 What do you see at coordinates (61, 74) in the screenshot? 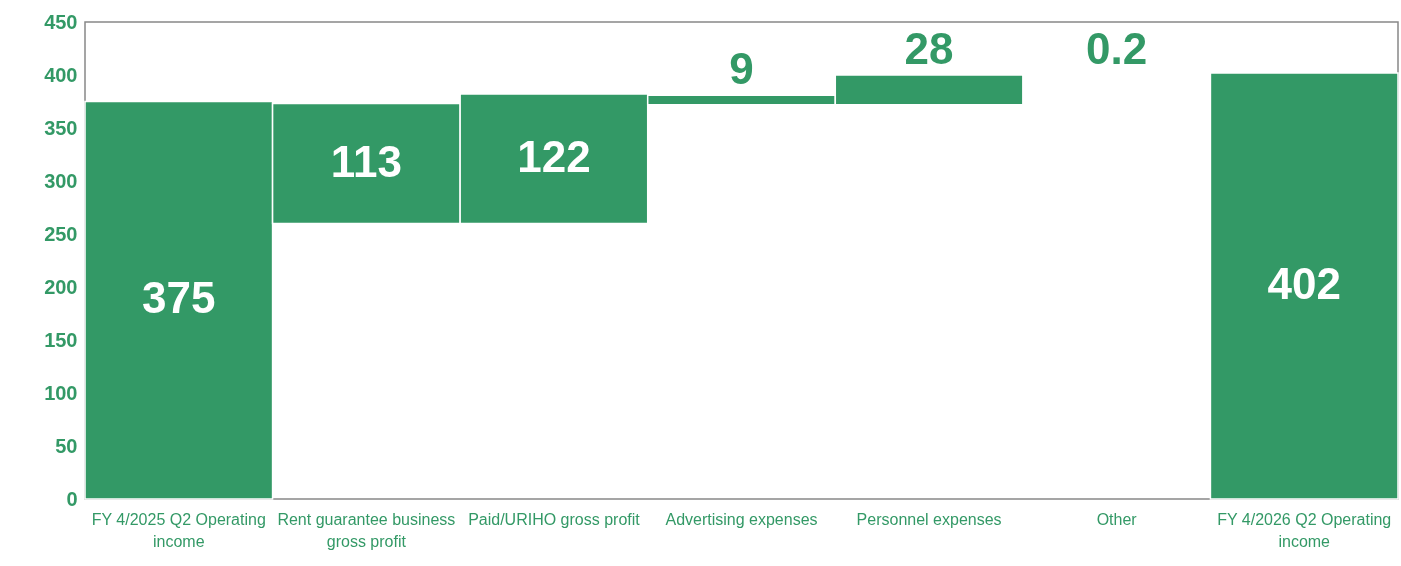
I see `y-tick-label: 400` at bounding box center [61, 74].